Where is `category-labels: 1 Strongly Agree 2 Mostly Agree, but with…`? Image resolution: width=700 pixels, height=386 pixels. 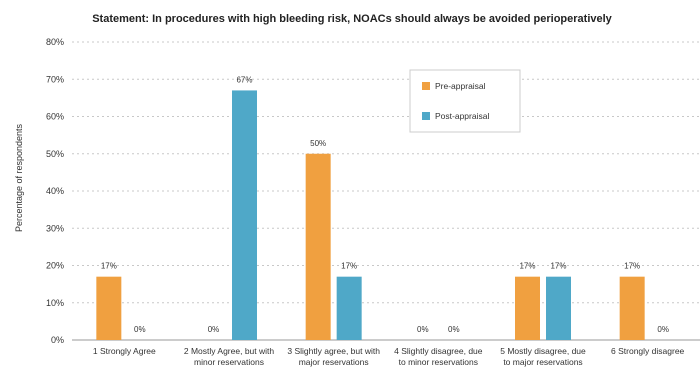 category-labels: 1 Strongly Agree 2 Mostly Agree, but with… is located at coordinates (389, 356).